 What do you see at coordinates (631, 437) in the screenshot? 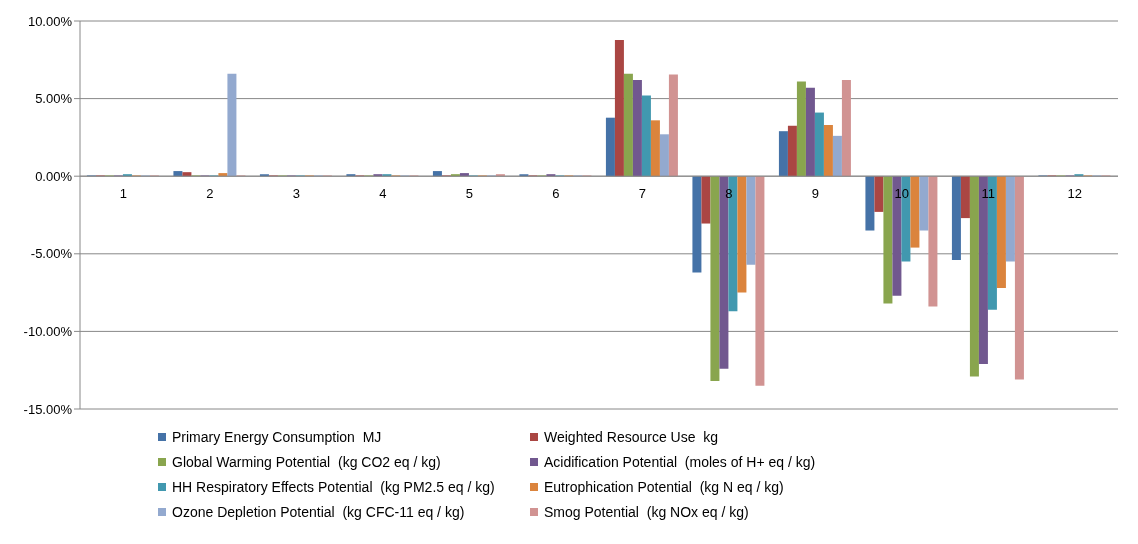
I see `legend-label: Weighted Resource Use kg` at bounding box center [631, 437].